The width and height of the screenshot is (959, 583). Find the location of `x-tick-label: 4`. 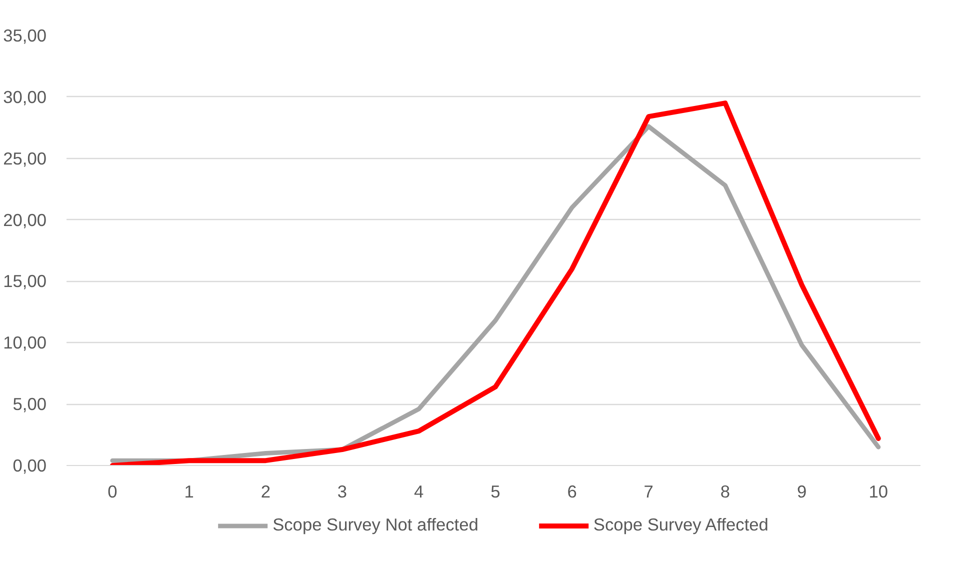

x-tick-label: 4 is located at coordinates (419, 492).